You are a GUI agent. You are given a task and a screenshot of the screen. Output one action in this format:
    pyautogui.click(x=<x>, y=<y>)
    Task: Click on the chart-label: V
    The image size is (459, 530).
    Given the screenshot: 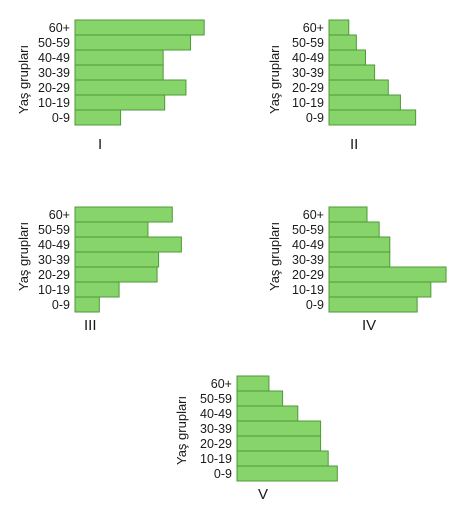 What is the action you would take?
    pyautogui.click(x=263, y=494)
    